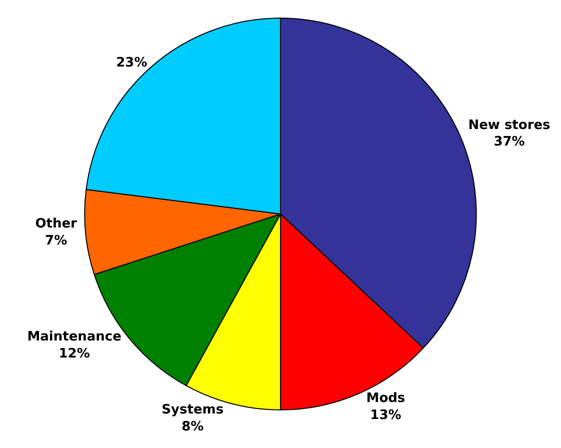 The height and width of the screenshot is (448, 561). I want to click on data-label: 7%, so click(56, 241).